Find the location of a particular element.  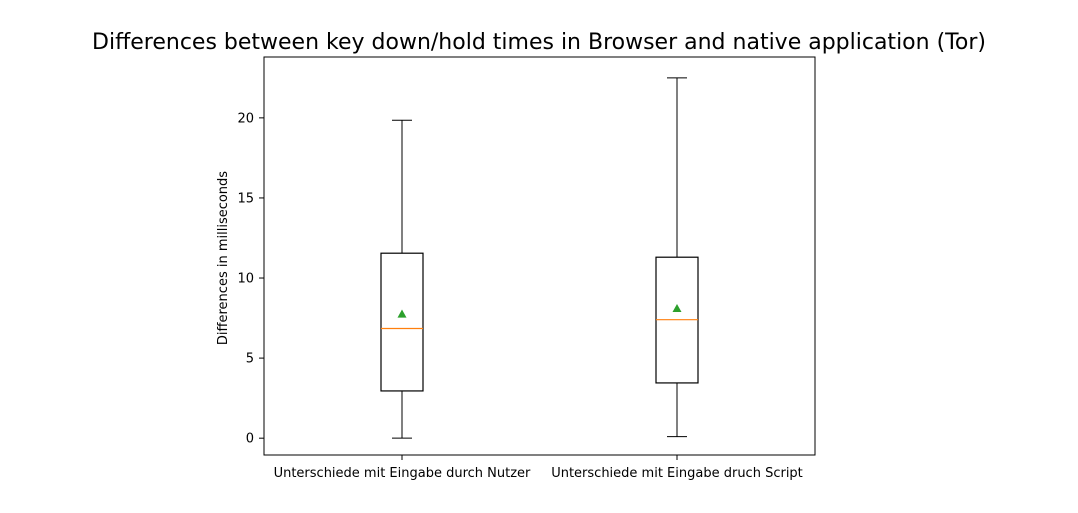

y-axis-label: Differences in milliseconds is located at coordinates (223, 258).